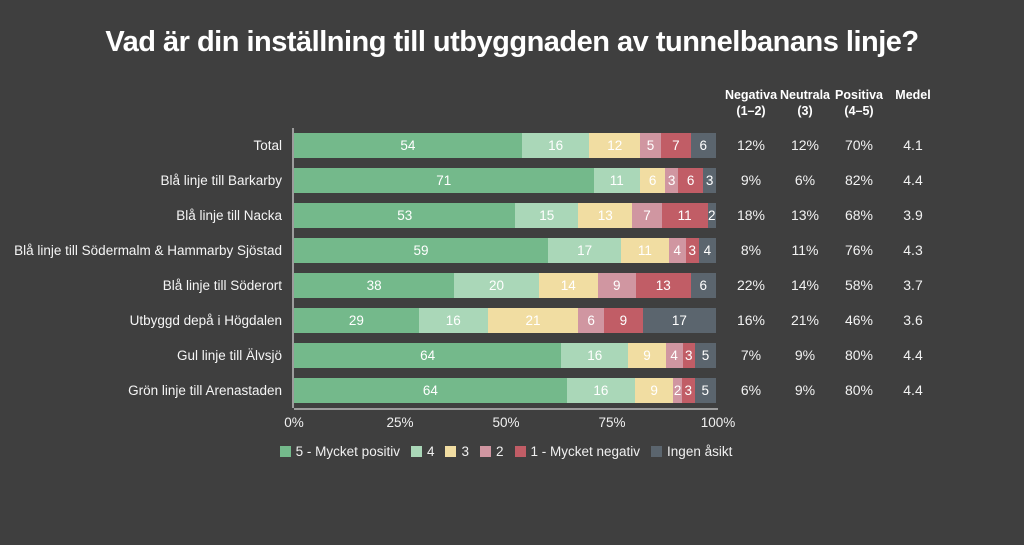 This screenshot has width=1024, height=545. I want to click on bar-segment-3: 12, so click(615, 145).